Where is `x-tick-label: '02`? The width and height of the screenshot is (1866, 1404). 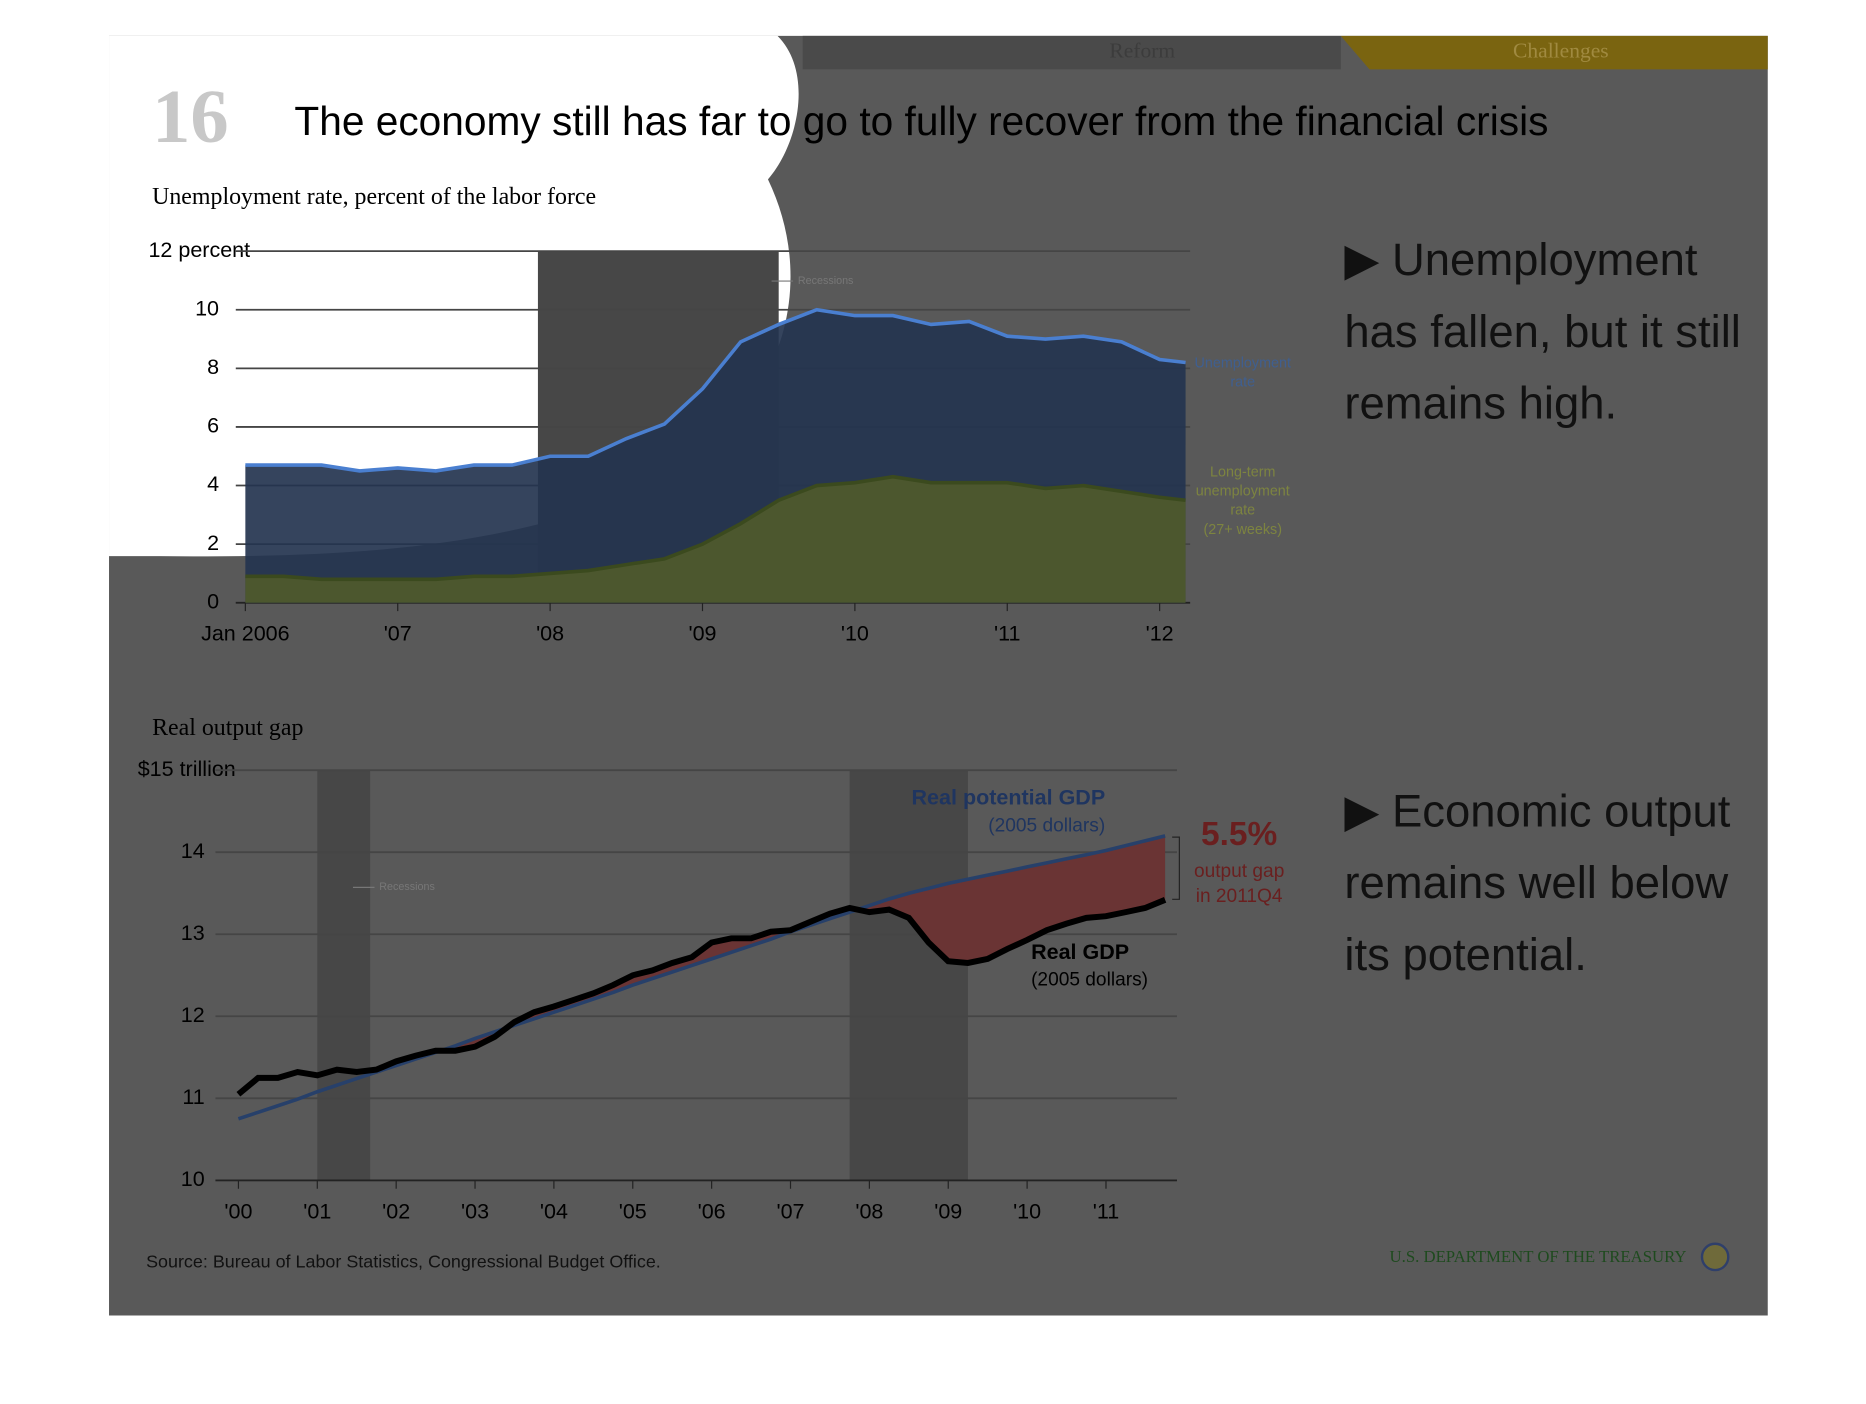 x-tick-label: '02 is located at coordinates (396, 1211).